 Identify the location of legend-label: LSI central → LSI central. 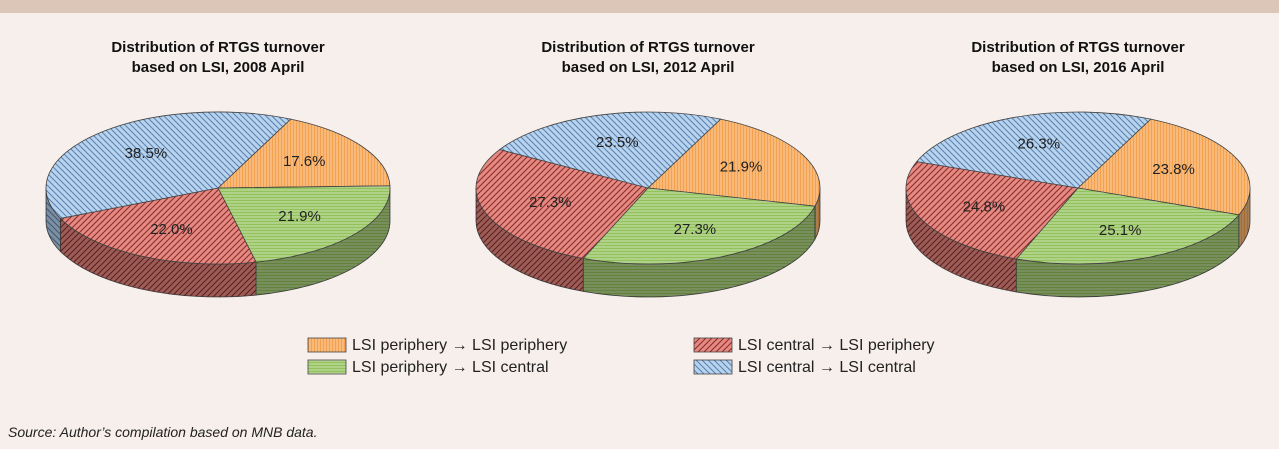
(827, 367).